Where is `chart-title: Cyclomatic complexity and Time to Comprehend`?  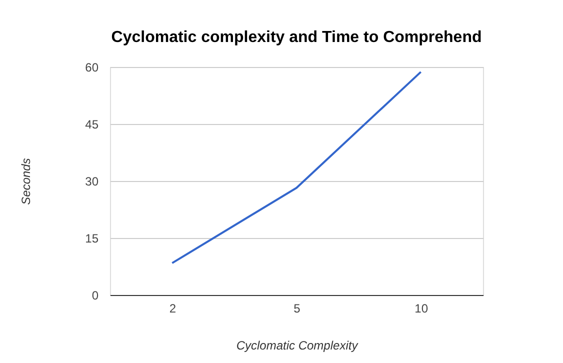 chart-title: Cyclomatic complexity and Time to Comprehend is located at coordinates (296, 37).